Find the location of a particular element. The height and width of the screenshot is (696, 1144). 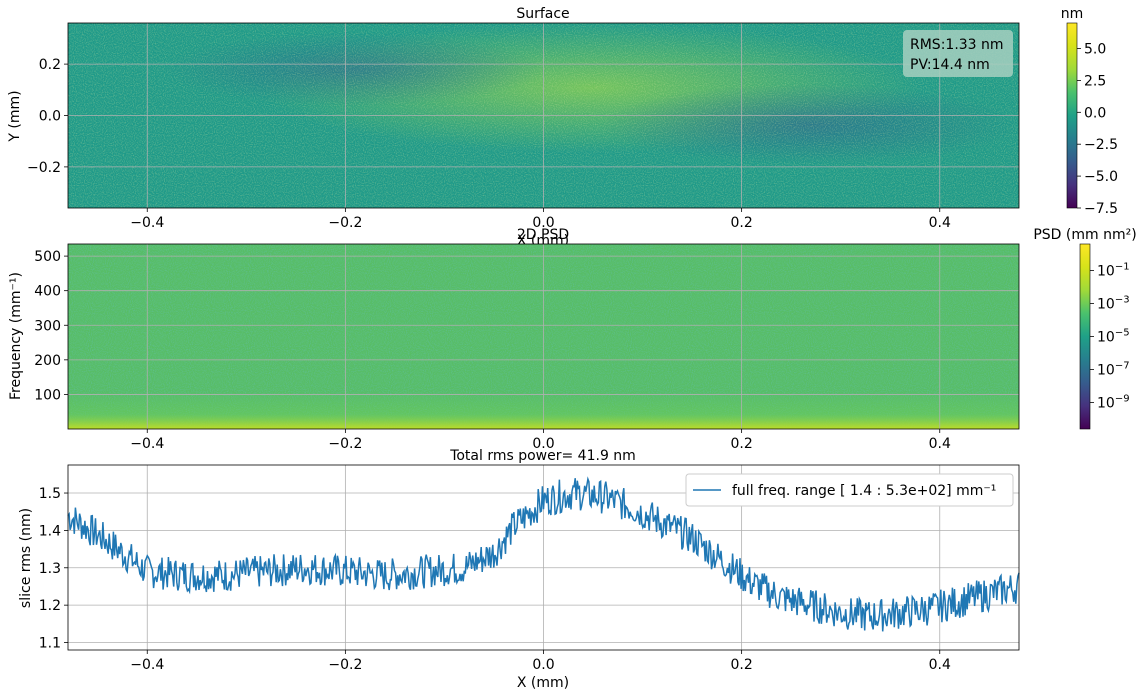

psd-title: 2D PSD is located at coordinates (543, 235).